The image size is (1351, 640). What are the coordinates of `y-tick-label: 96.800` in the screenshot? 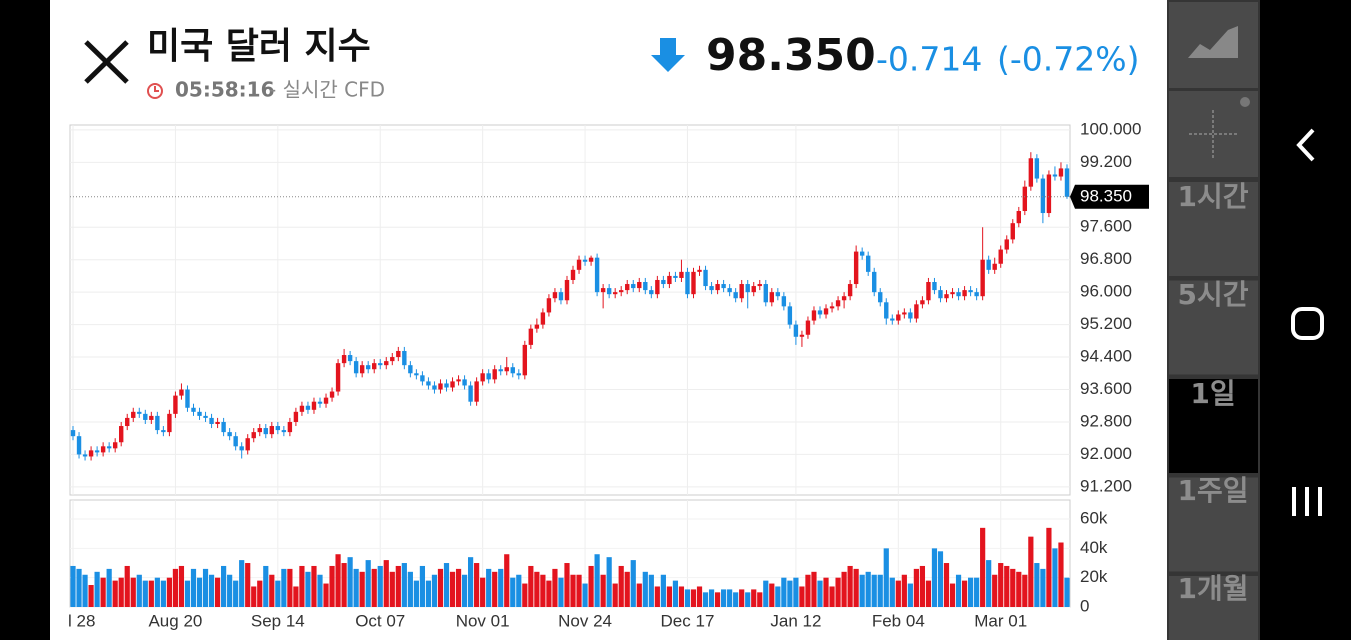 It's located at (1106, 258).